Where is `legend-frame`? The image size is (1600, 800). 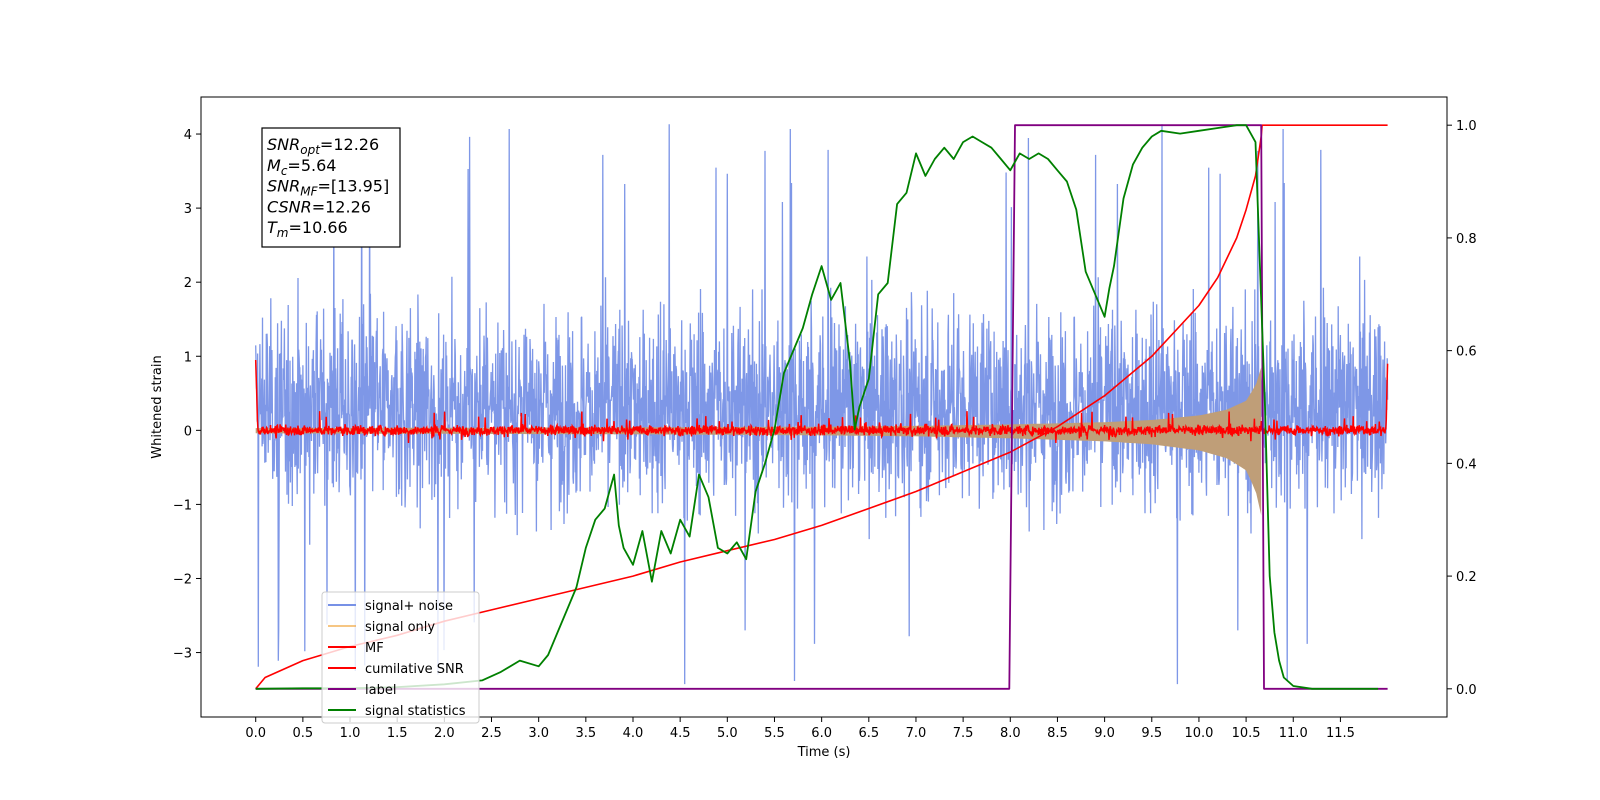
legend-frame is located at coordinates (400, 657).